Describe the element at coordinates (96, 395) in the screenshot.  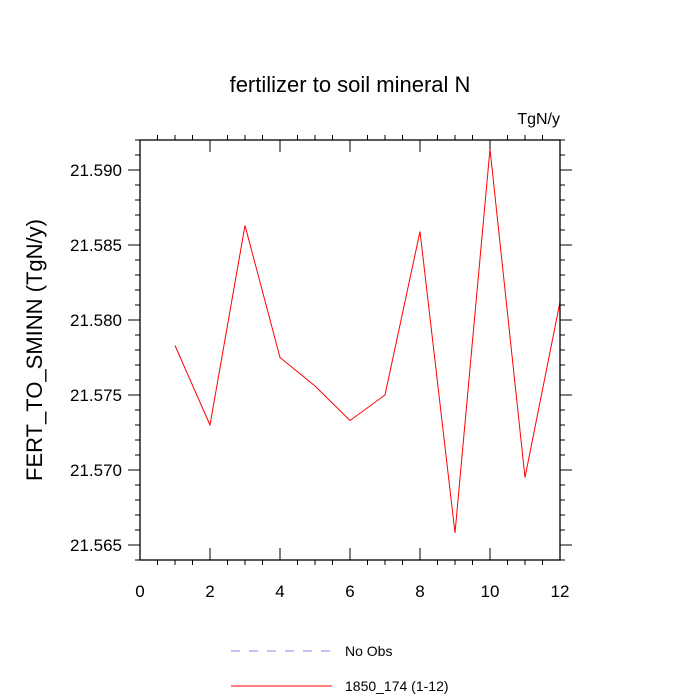
I see `y-tick-label: 21.575` at that location.